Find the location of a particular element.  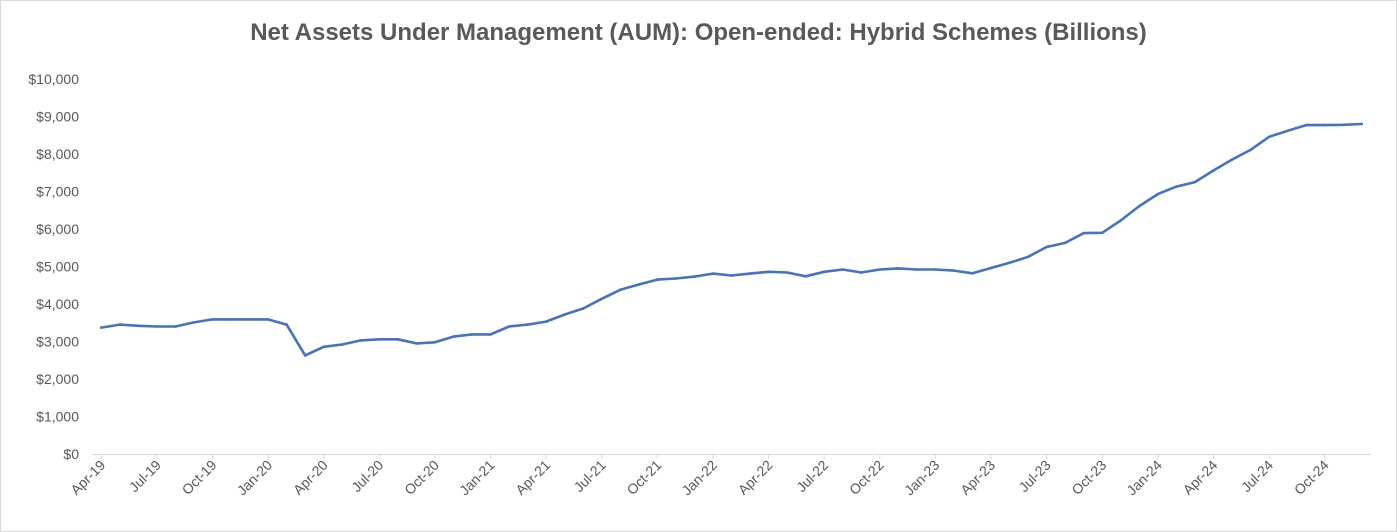

x-tick-label: Oct-20 is located at coordinates (421, 477).